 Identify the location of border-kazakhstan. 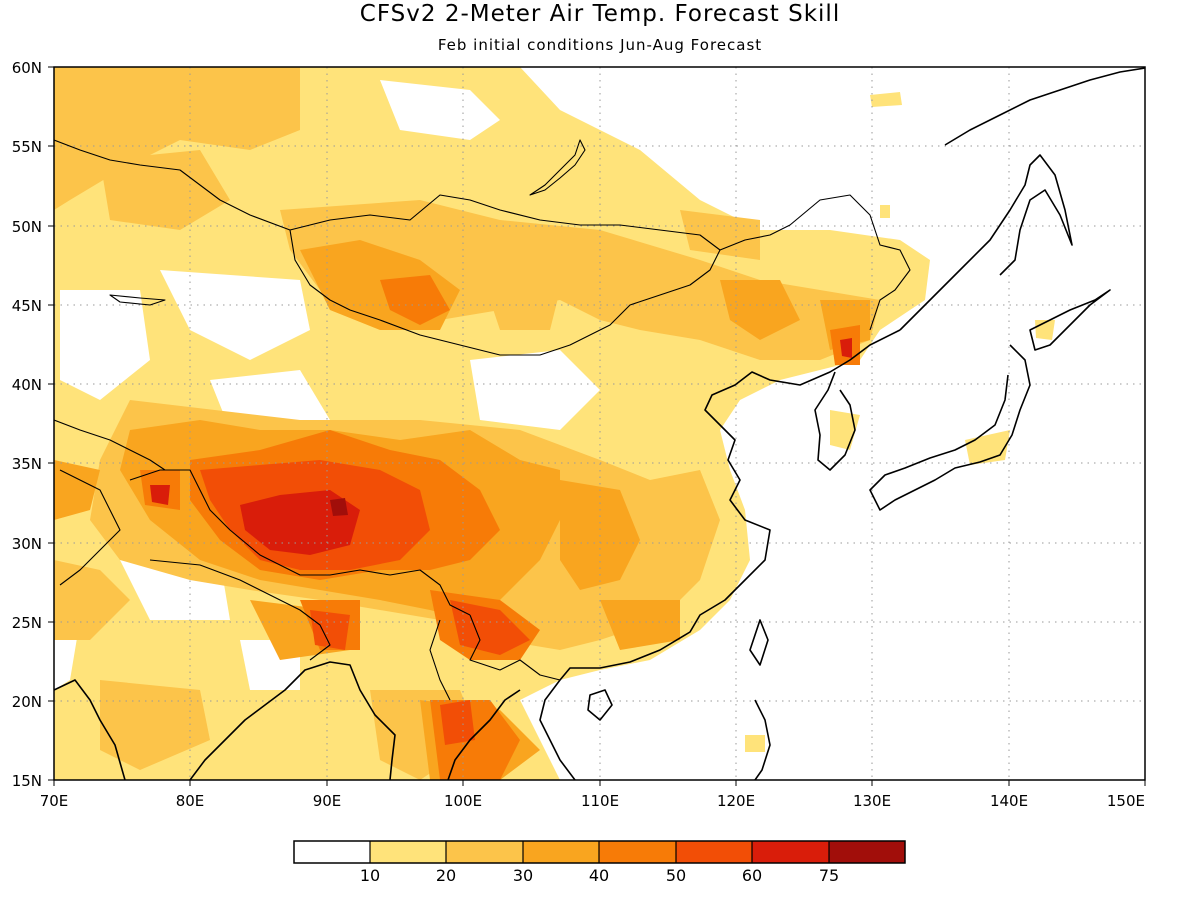
(172, 185).